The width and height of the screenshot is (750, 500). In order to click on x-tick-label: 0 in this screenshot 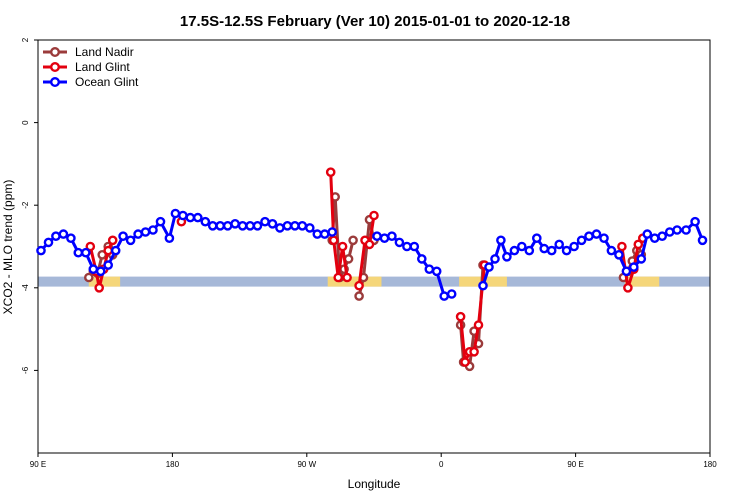, I will do `click(441, 464)`.